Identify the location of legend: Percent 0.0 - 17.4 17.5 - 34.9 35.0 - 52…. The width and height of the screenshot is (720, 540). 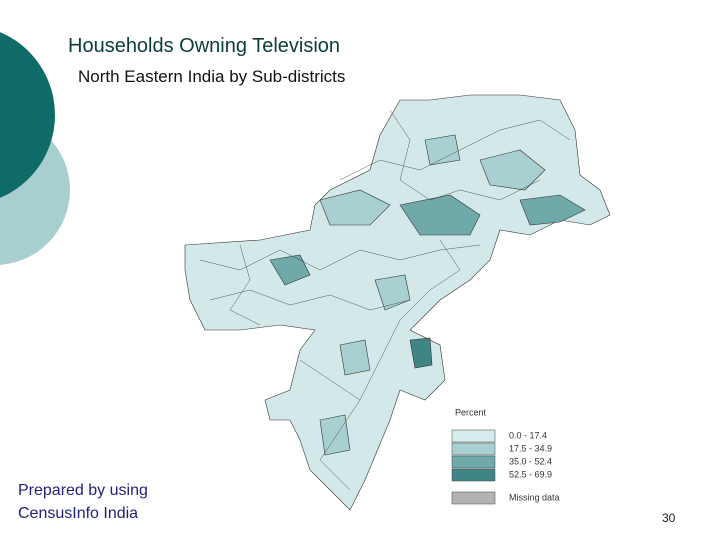
(505, 456).